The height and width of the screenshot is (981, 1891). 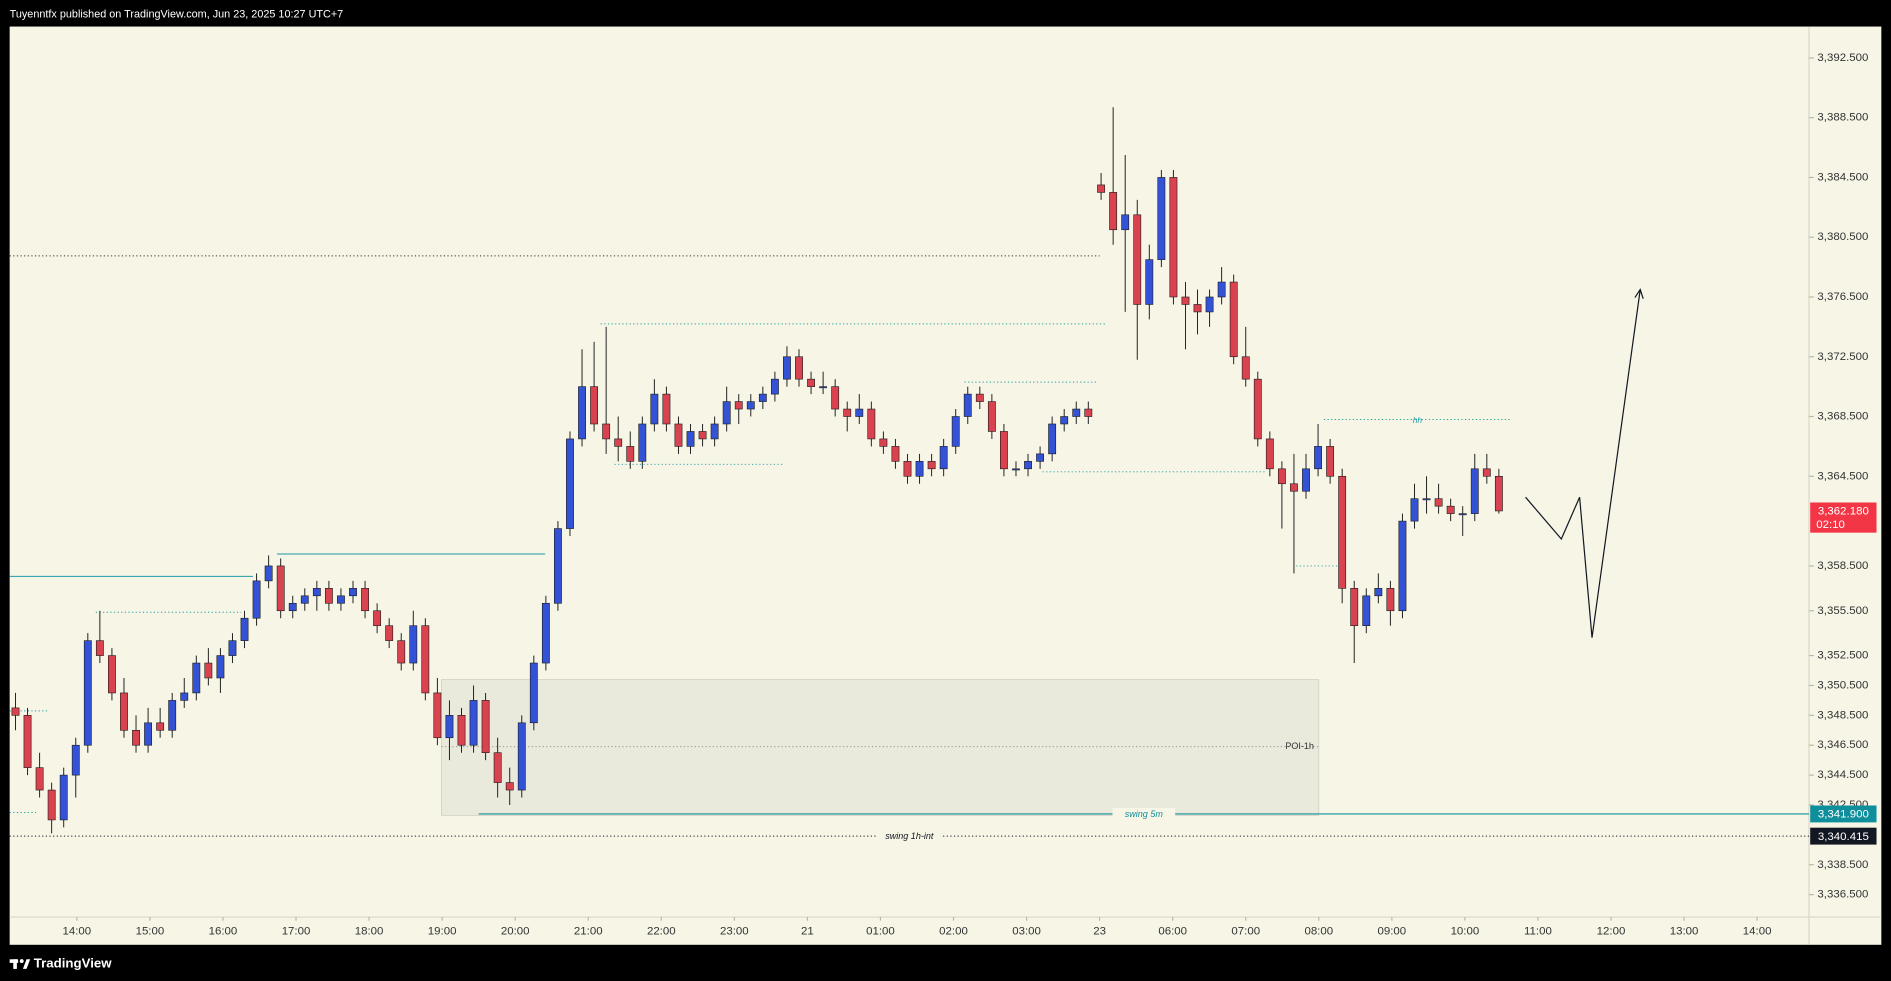 I want to click on x-tick-label: 22:00, so click(x=661, y=932).